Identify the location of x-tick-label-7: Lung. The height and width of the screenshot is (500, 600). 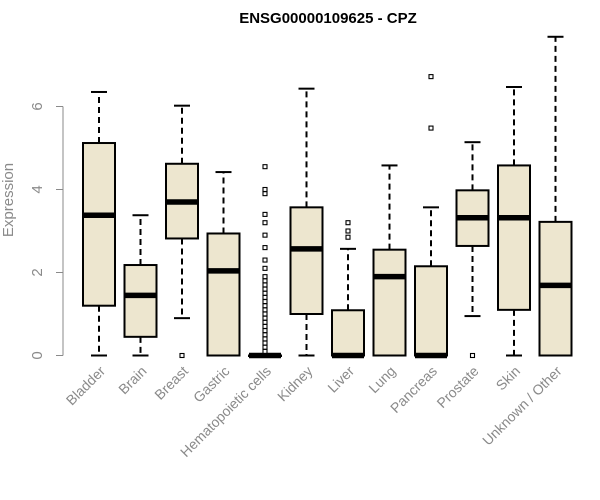
(381, 379).